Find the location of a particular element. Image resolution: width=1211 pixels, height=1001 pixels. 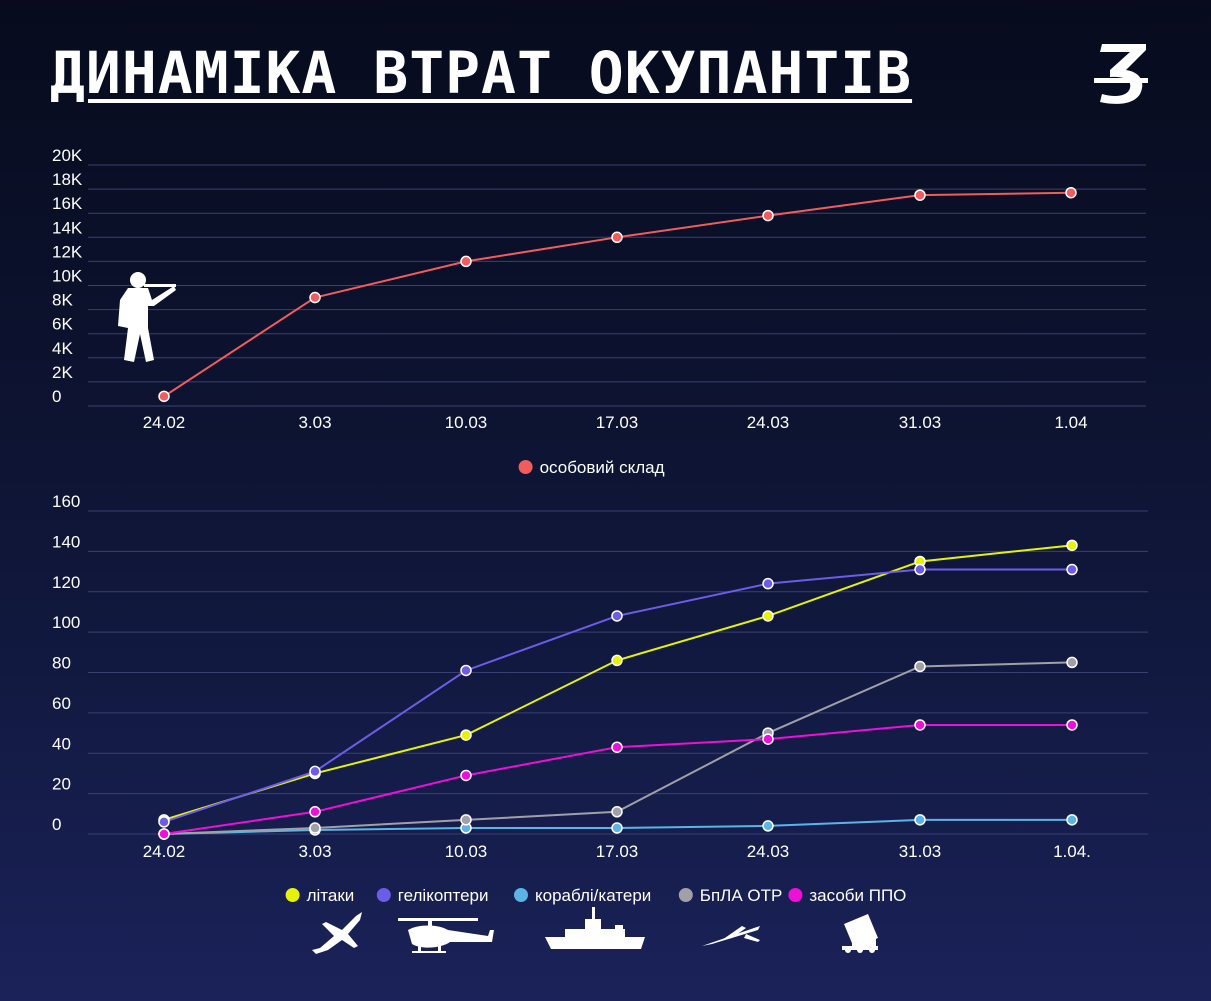

legend: особовий склад is located at coordinates (591, 467).